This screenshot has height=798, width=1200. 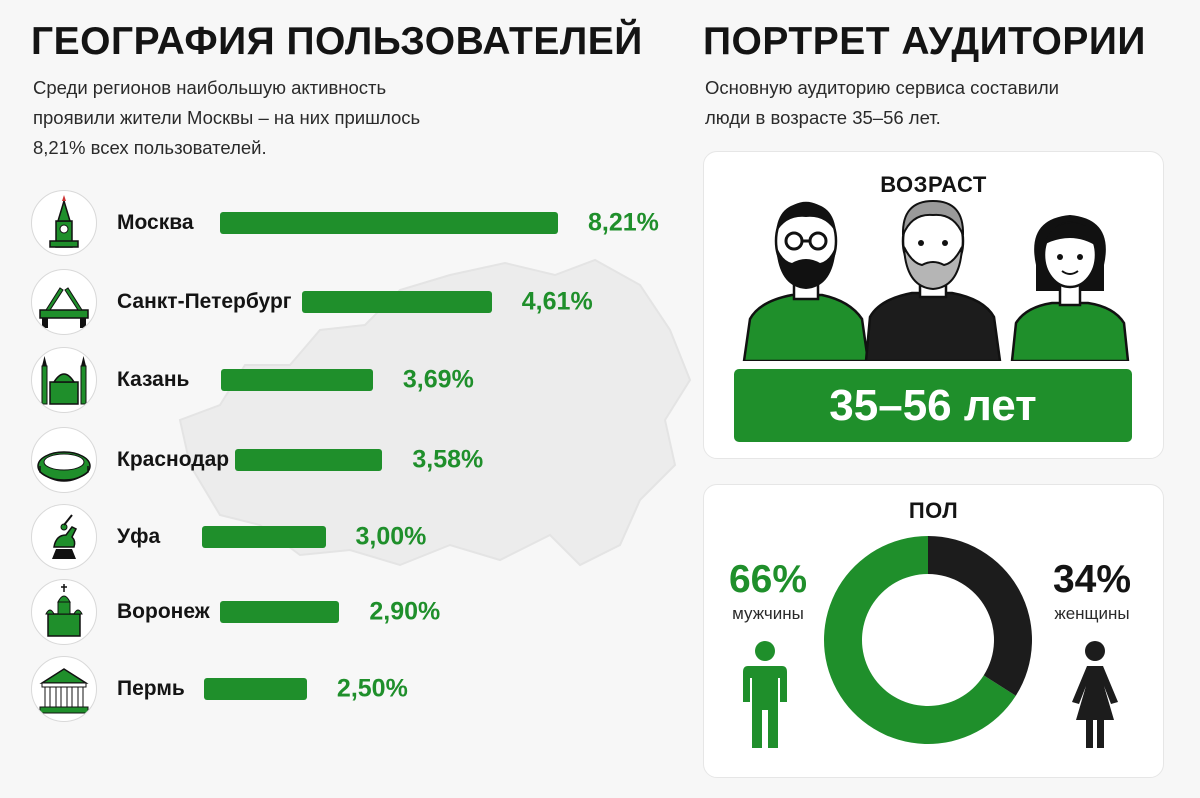 I want to click on bearded-man-icon, so click(x=806, y=281).